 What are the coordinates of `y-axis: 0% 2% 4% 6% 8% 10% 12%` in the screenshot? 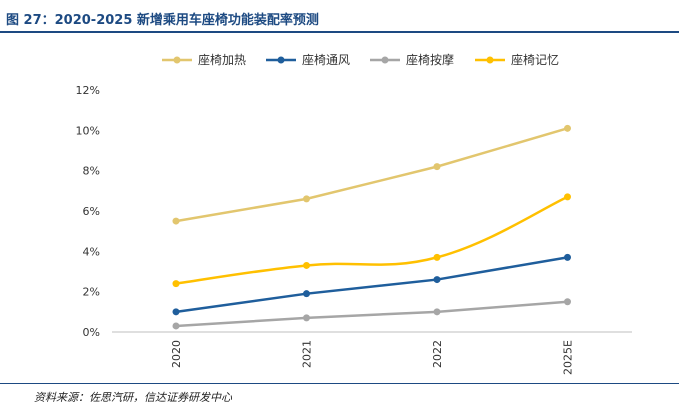 It's located at (88, 211).